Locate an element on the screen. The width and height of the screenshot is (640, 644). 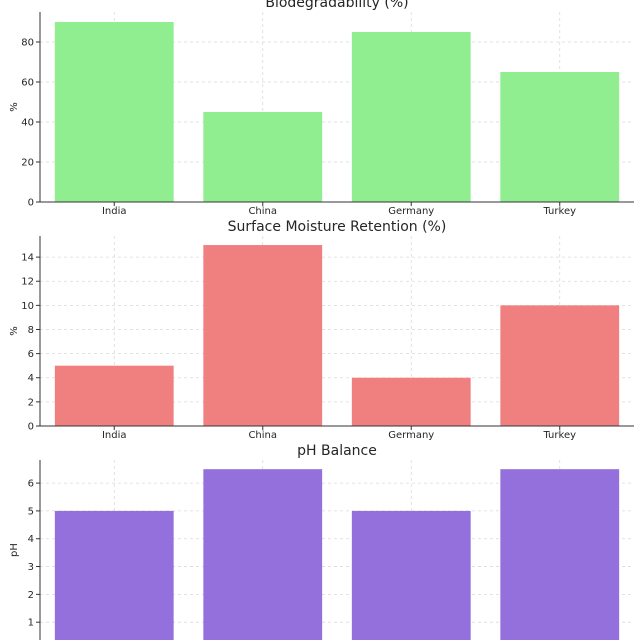
y-tick-label: 20 is located at coordinates (27, 163).